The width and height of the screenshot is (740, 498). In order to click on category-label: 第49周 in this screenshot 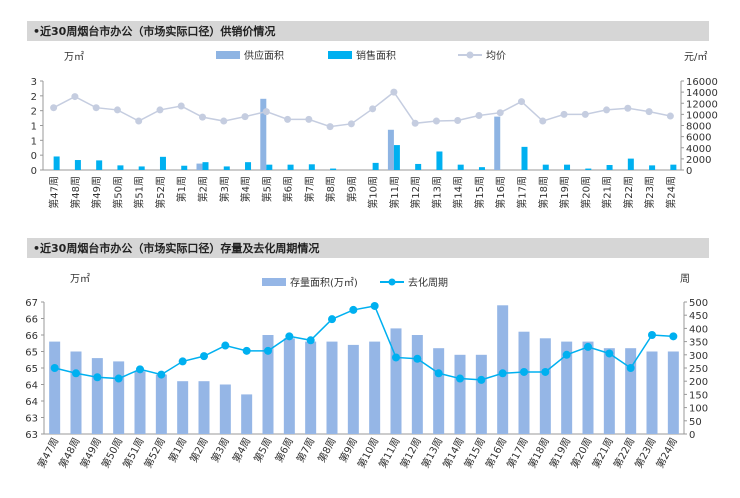, I will do `click(96, 192)`.